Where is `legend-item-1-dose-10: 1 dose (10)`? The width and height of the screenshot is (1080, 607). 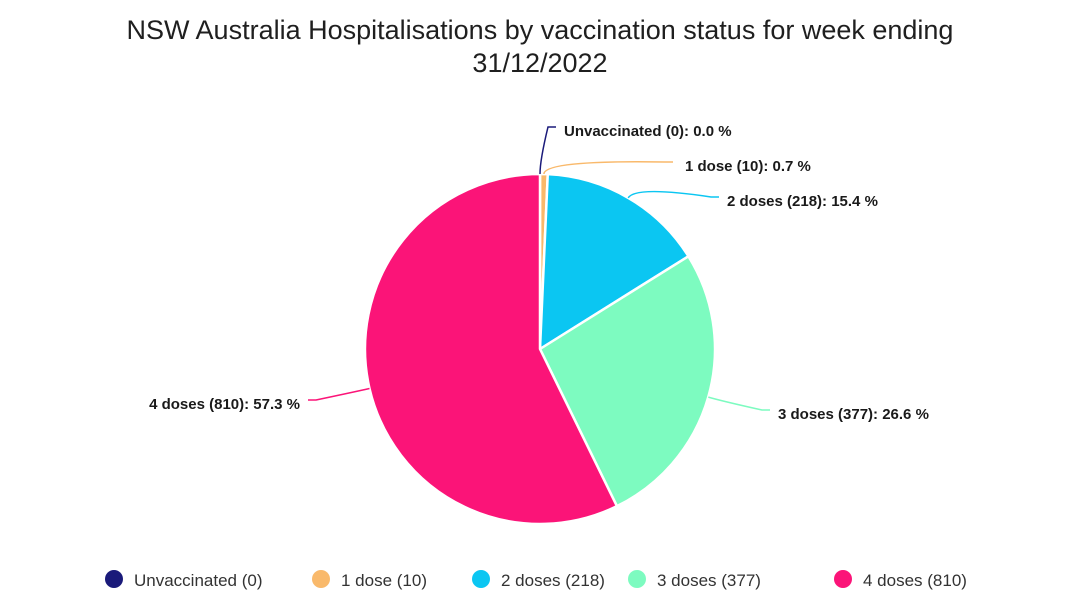
legend-item-1-dose-10: 1 dose (10) is located at coordinates (369, 580).